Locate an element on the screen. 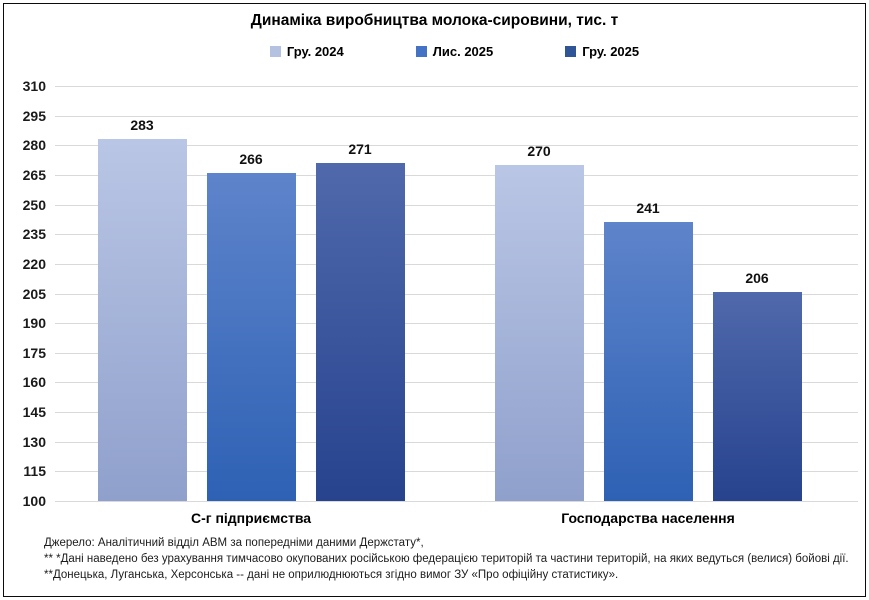 This screenshot has height=600, width=869. y-axis-tick-190: 190 is located at coordinates (34, 323).